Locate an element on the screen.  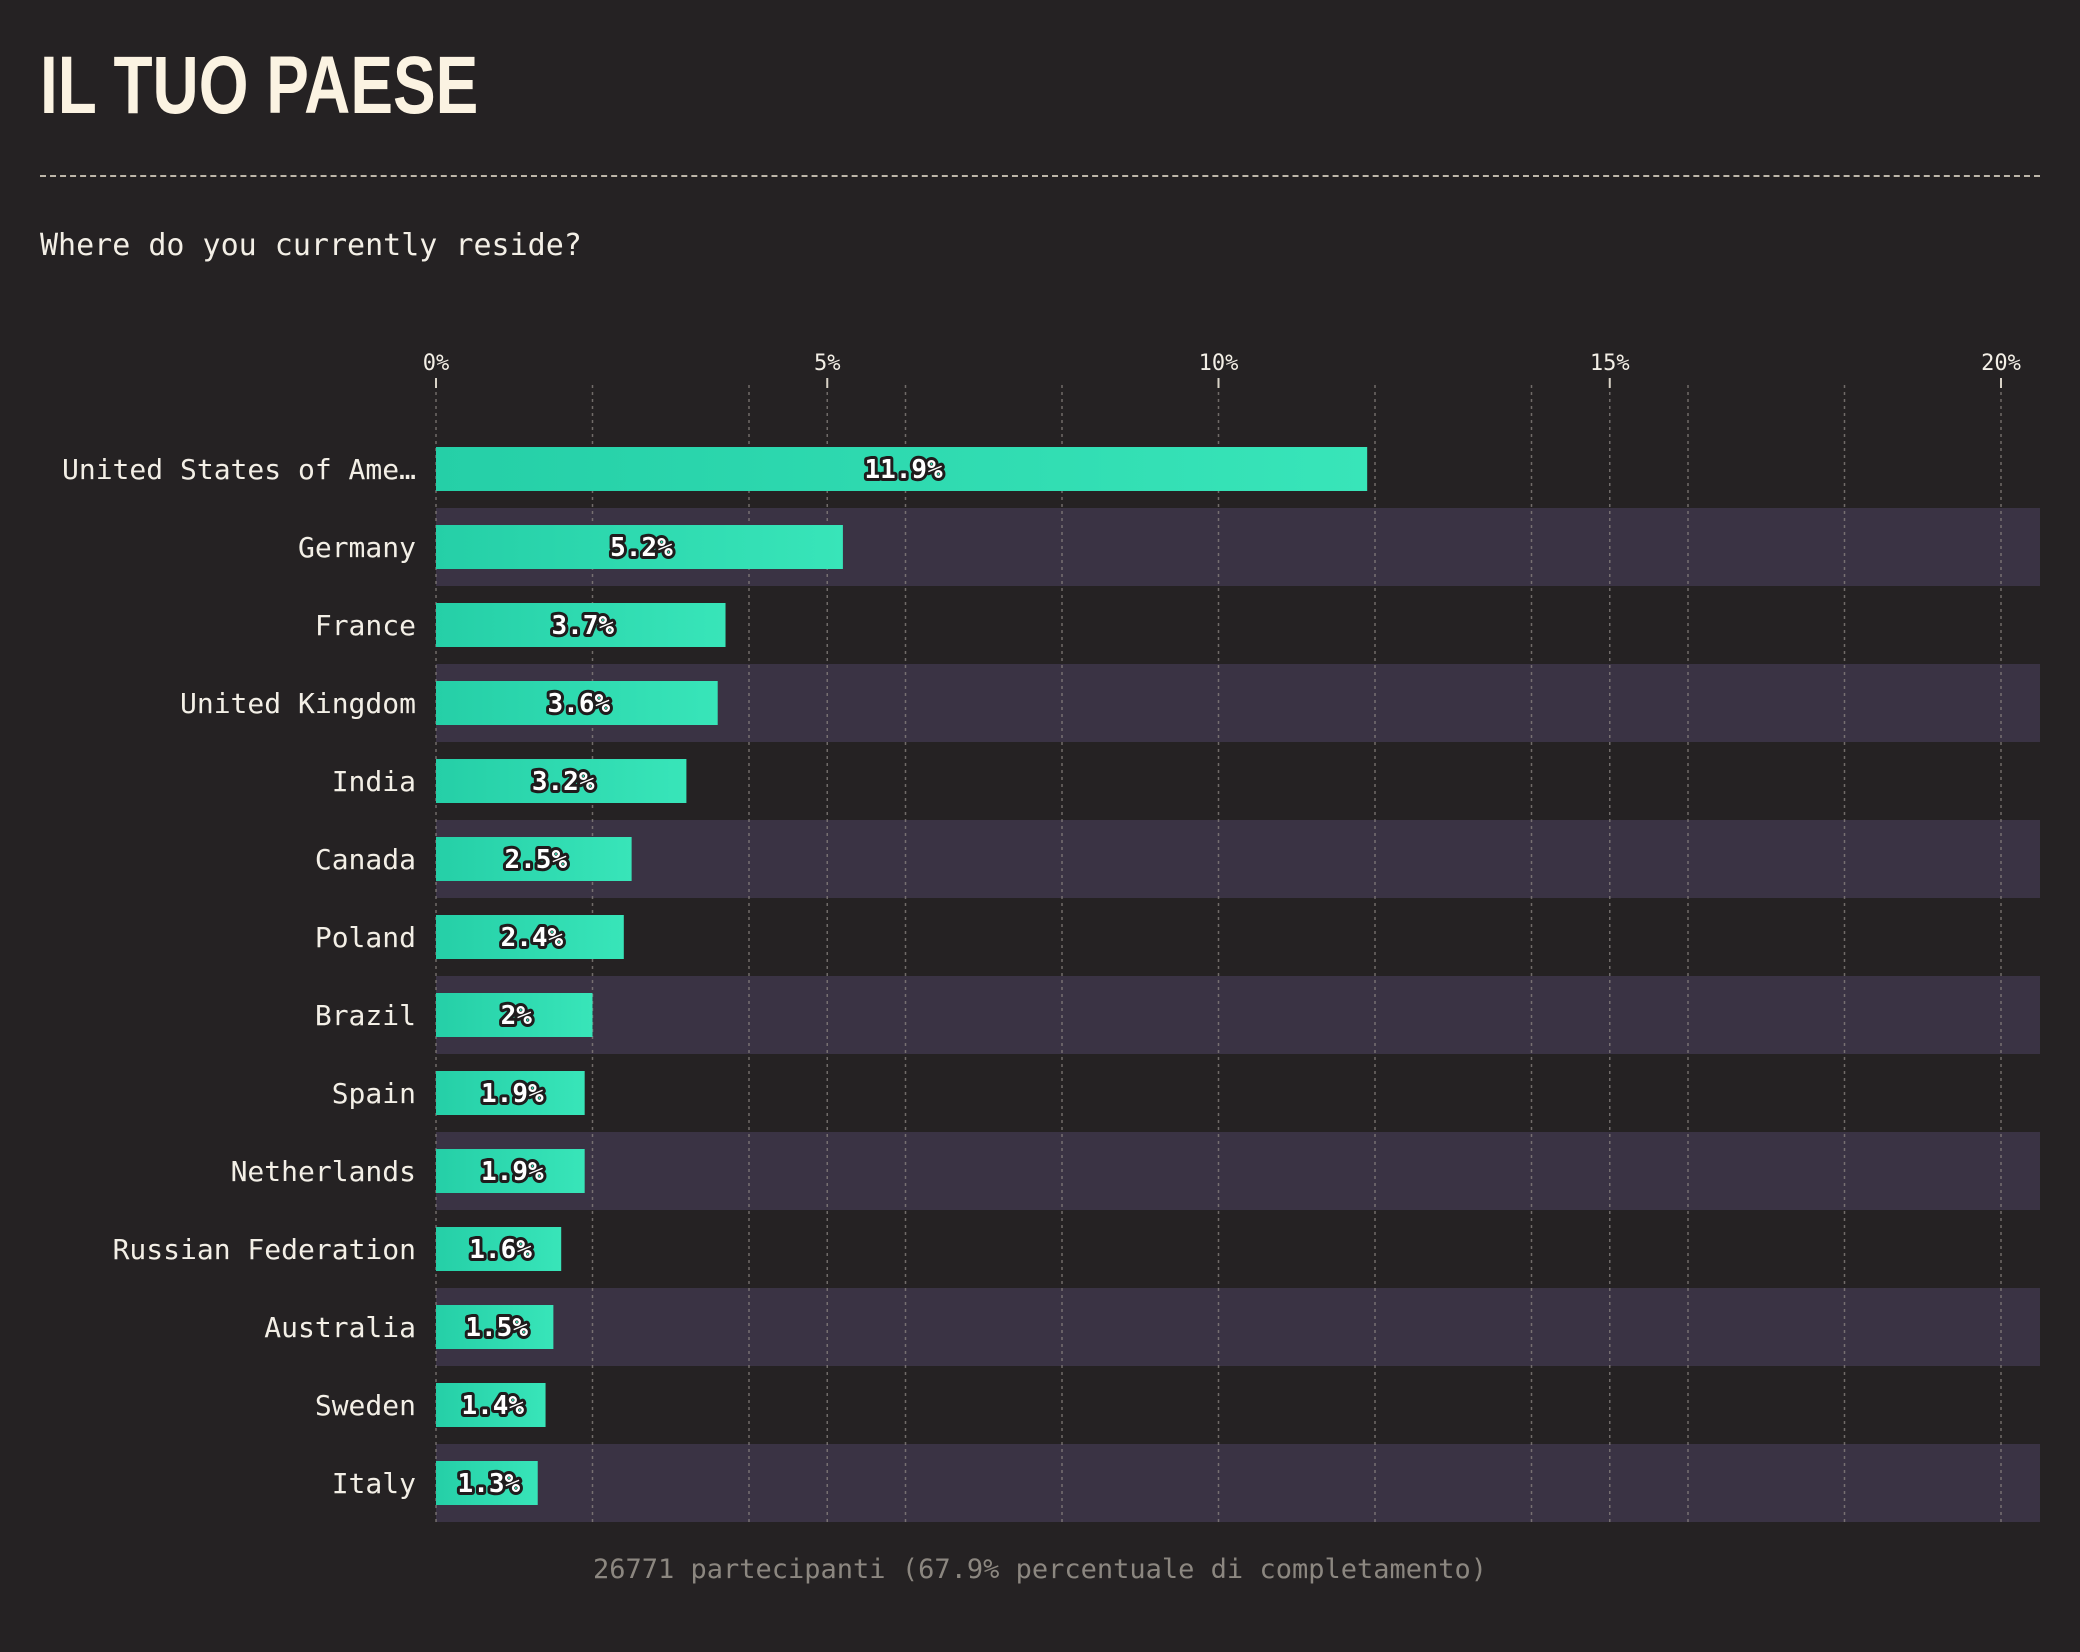
value-label: 1.4% is located at coordinates (492, 1406).